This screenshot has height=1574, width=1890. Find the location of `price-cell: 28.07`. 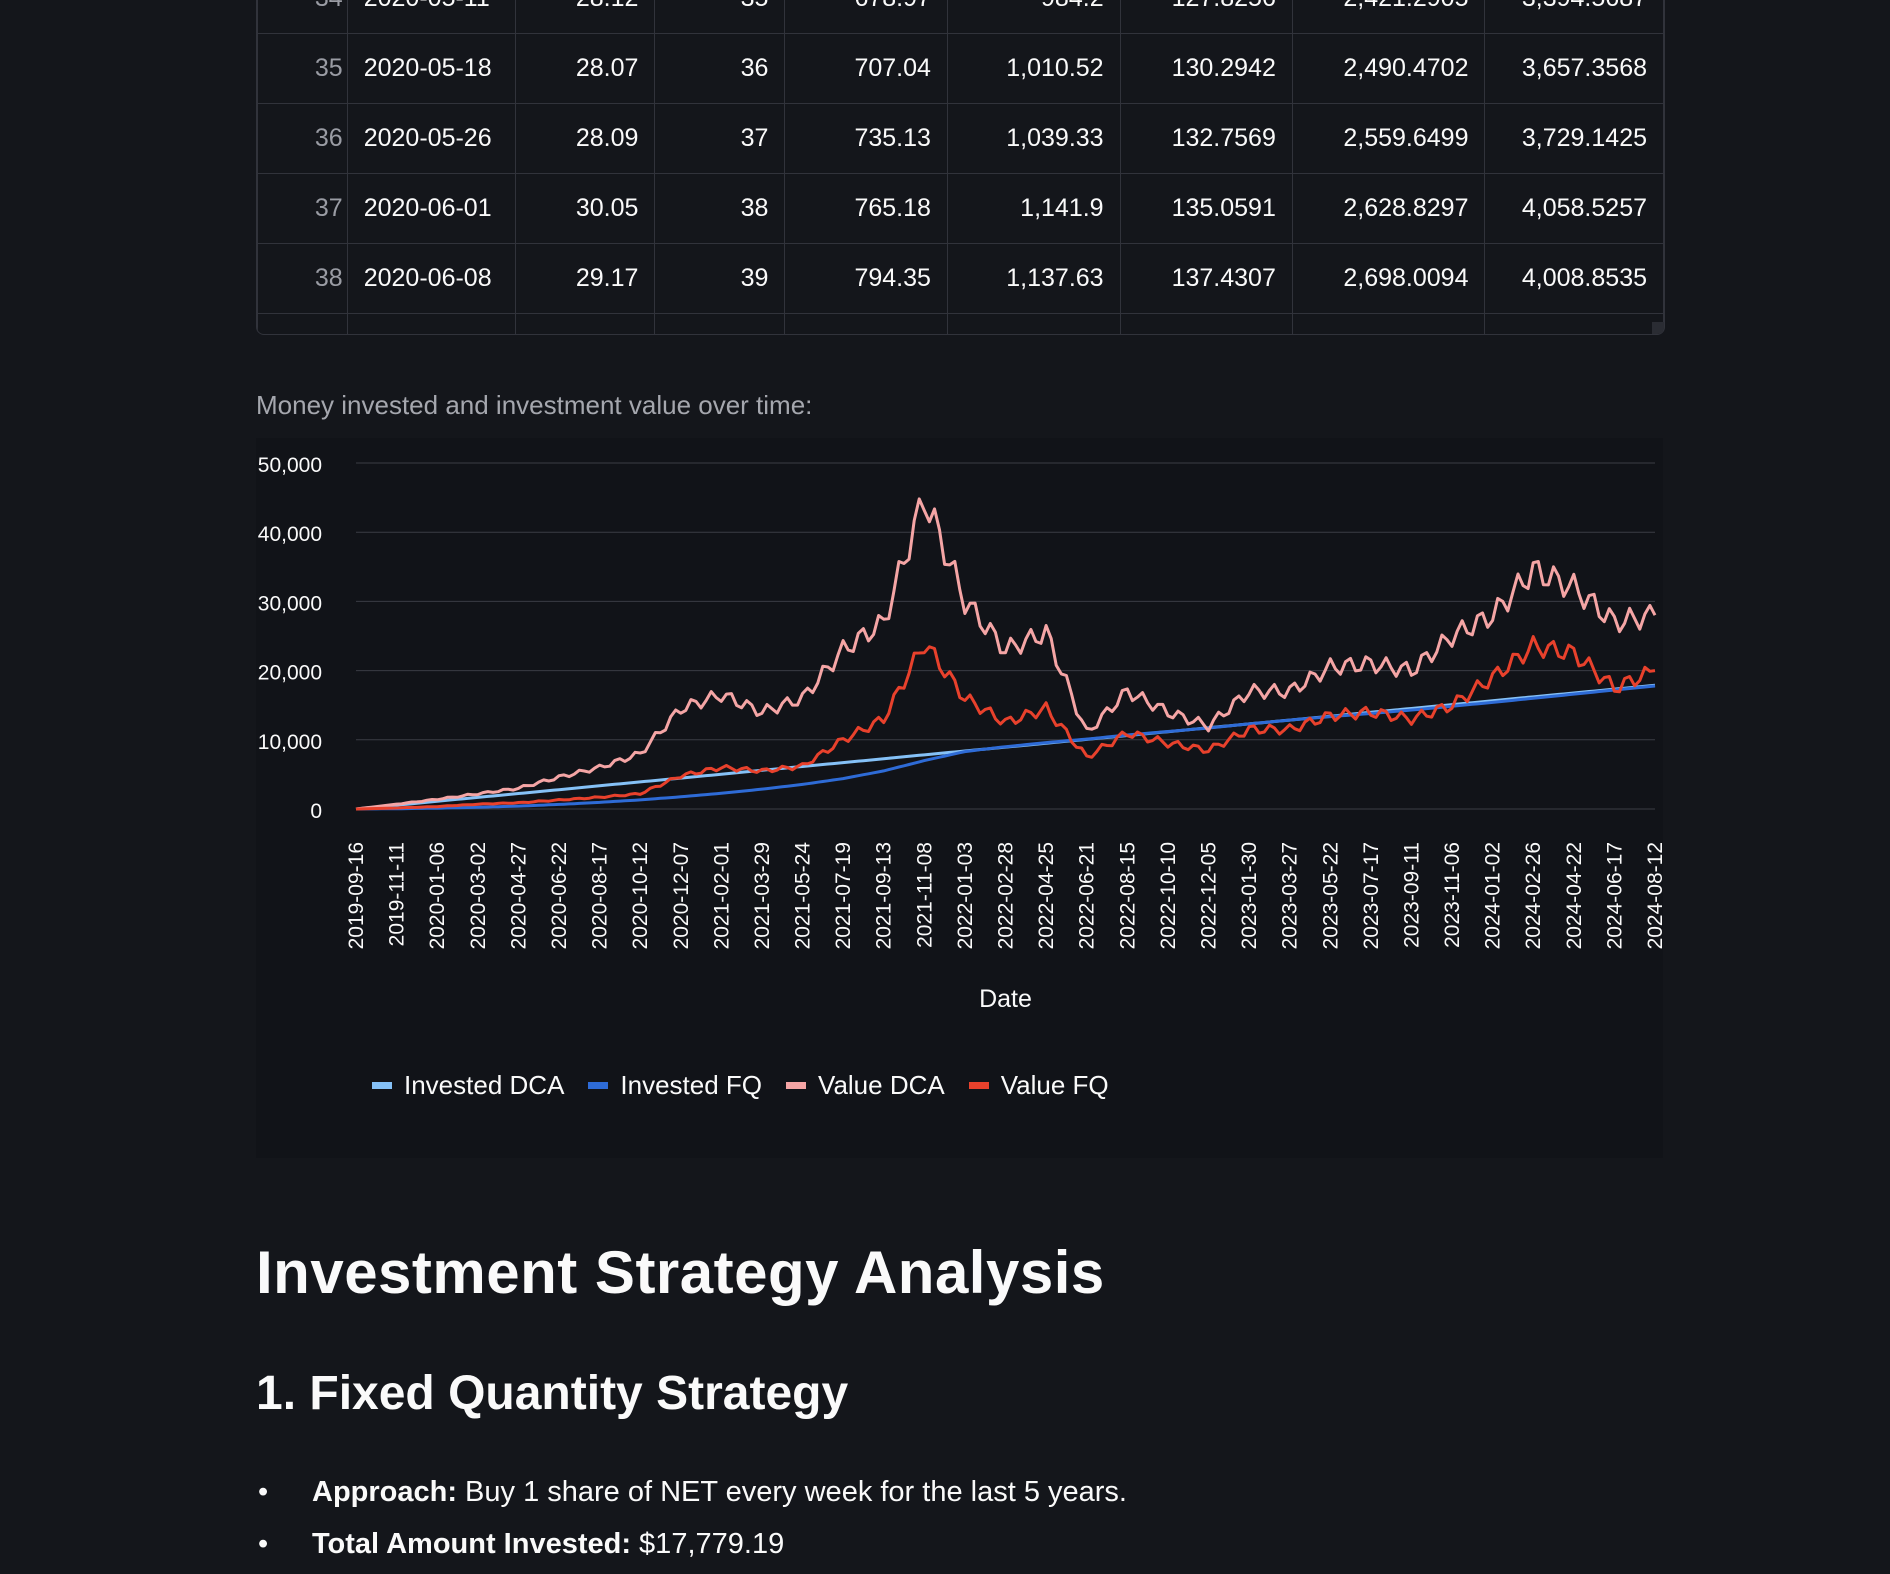

price-cell: 28.07 is located at coordinates (585, 68).